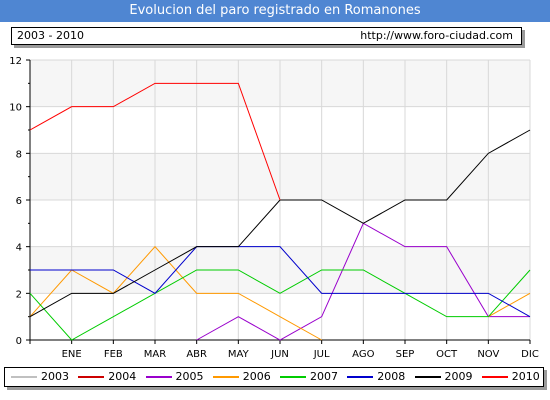  I want to click on x-tick-label: MAR, so click(155, 354).